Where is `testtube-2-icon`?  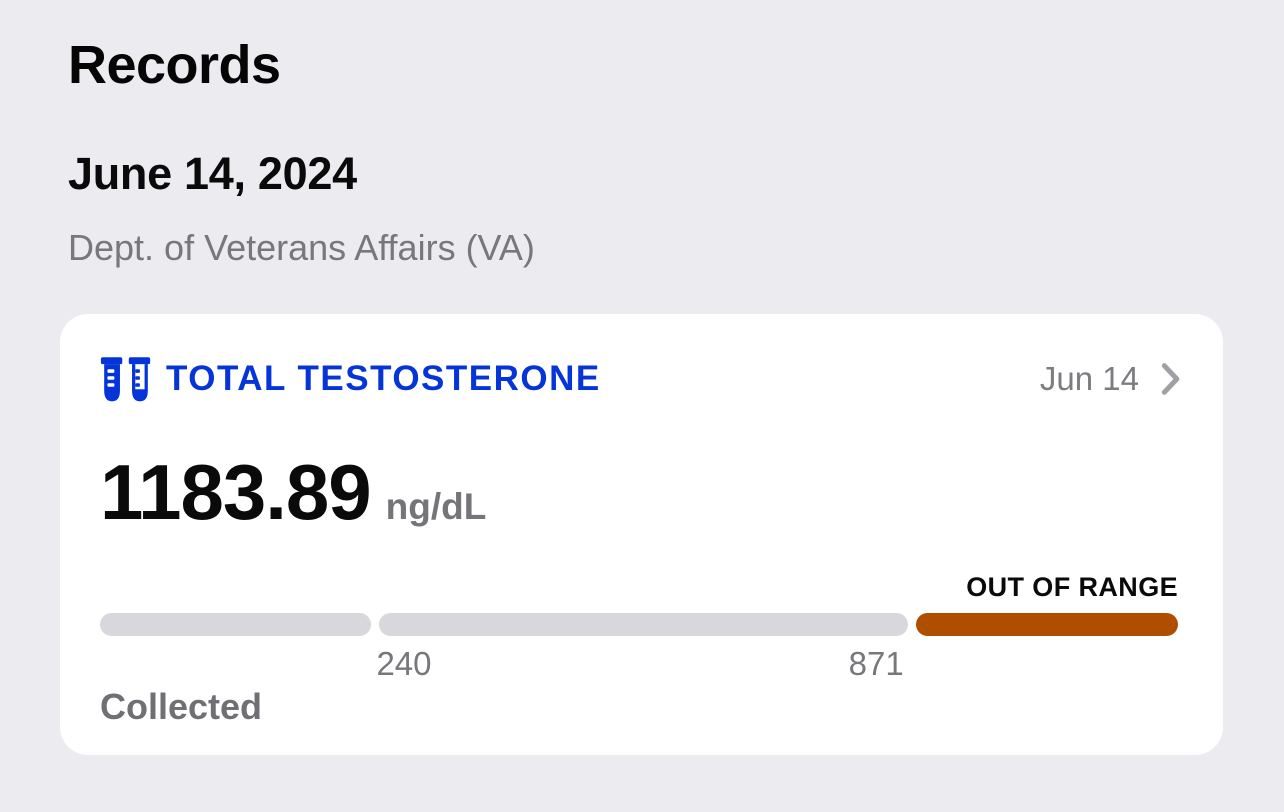
testtube-2-icon is located at coordinates (126, 379).